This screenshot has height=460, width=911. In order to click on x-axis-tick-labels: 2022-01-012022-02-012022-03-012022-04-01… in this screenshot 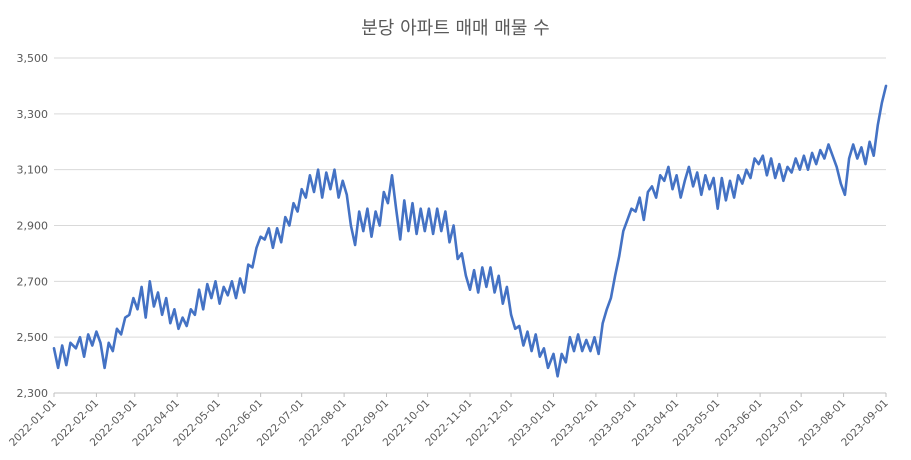, I will do `click(449, 423)`.